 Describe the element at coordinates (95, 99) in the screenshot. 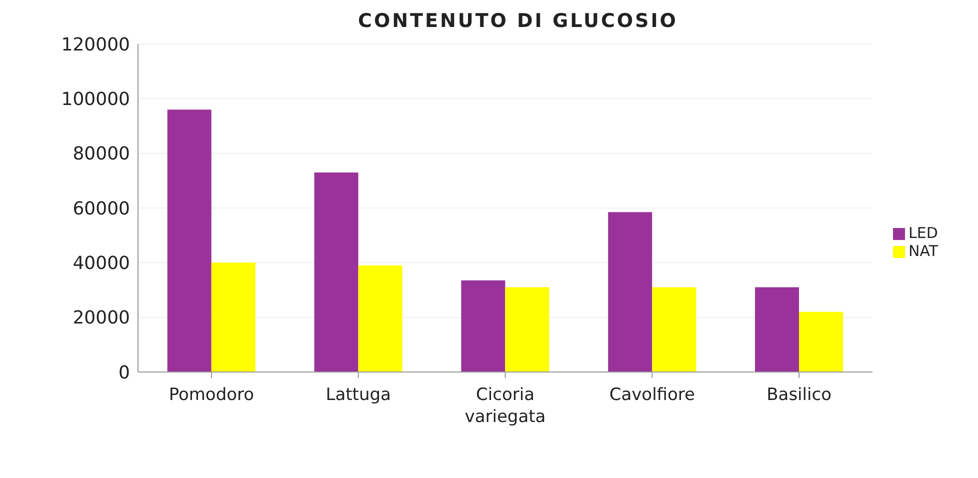

I see `y-tick-label: 100000` at that location.